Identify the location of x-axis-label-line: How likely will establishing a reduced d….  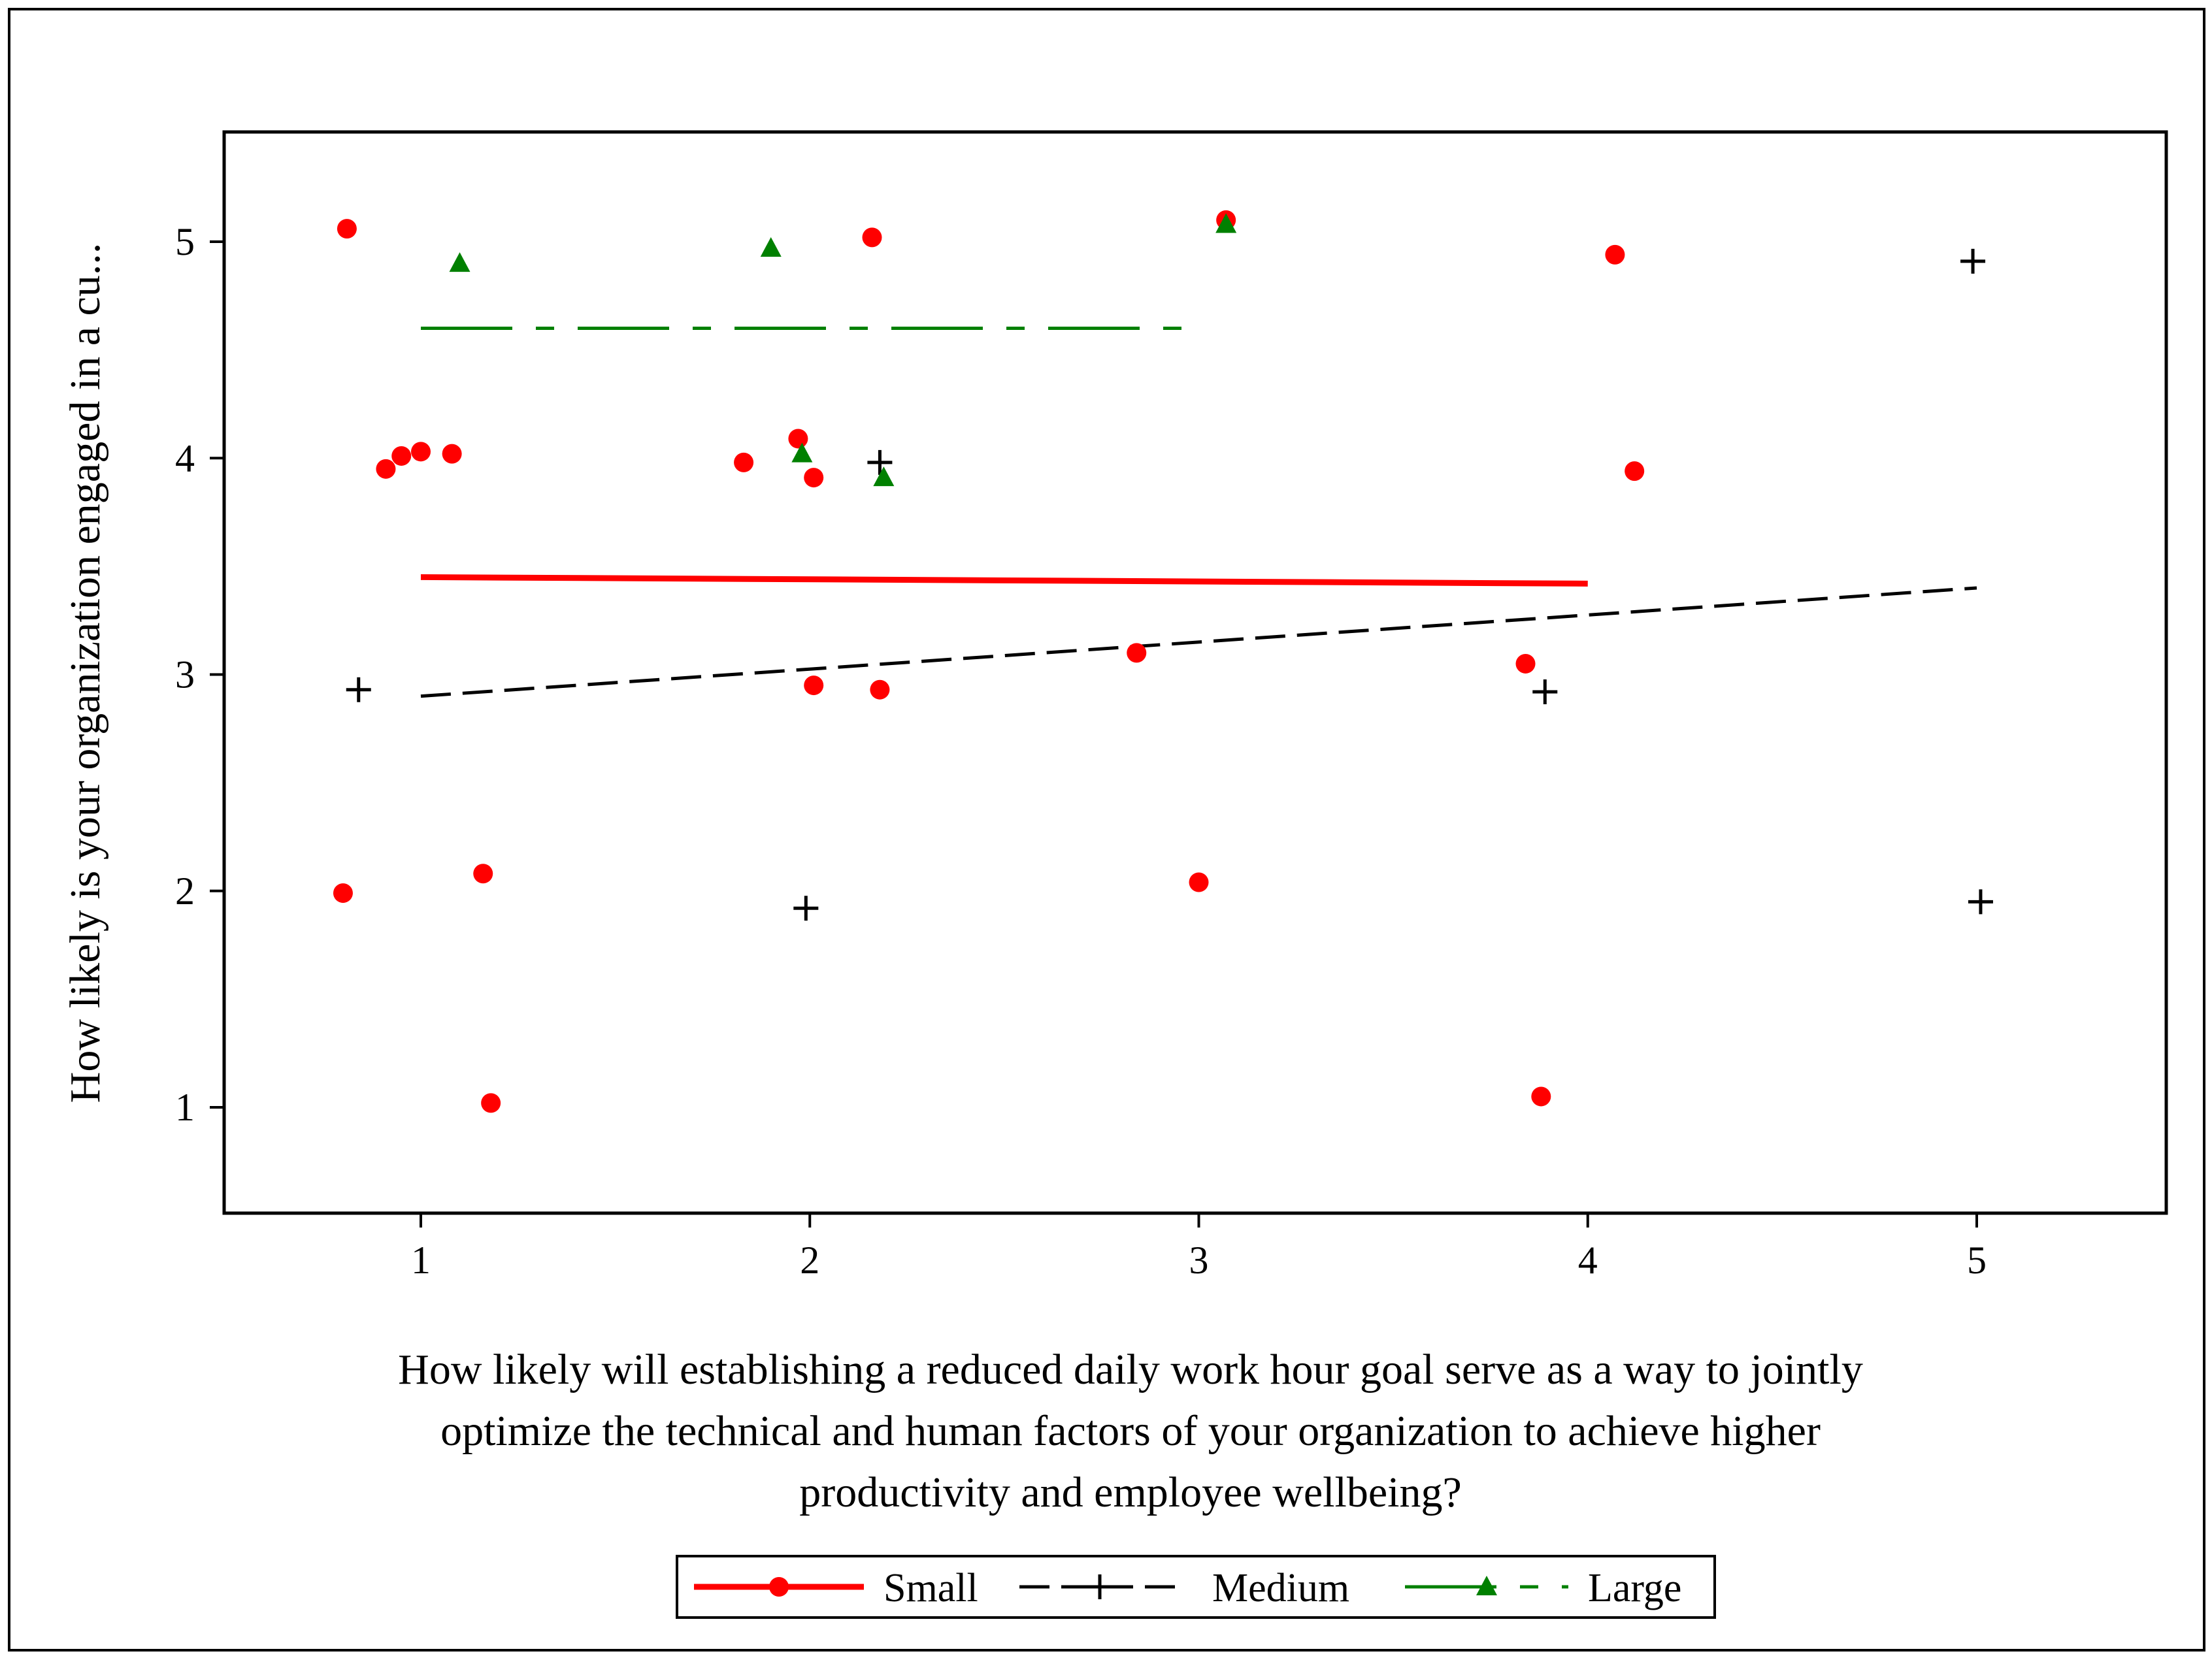
(1130, 1369).